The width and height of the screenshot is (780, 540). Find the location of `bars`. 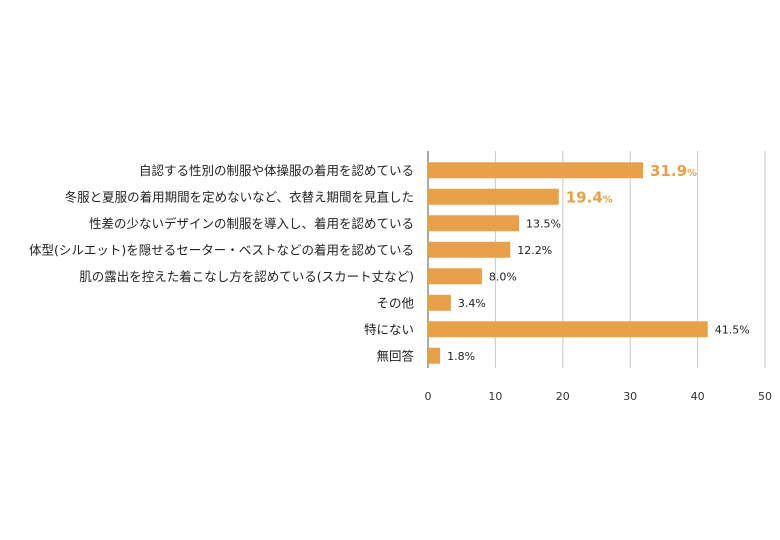

bars is located at coordinates (568, 263).